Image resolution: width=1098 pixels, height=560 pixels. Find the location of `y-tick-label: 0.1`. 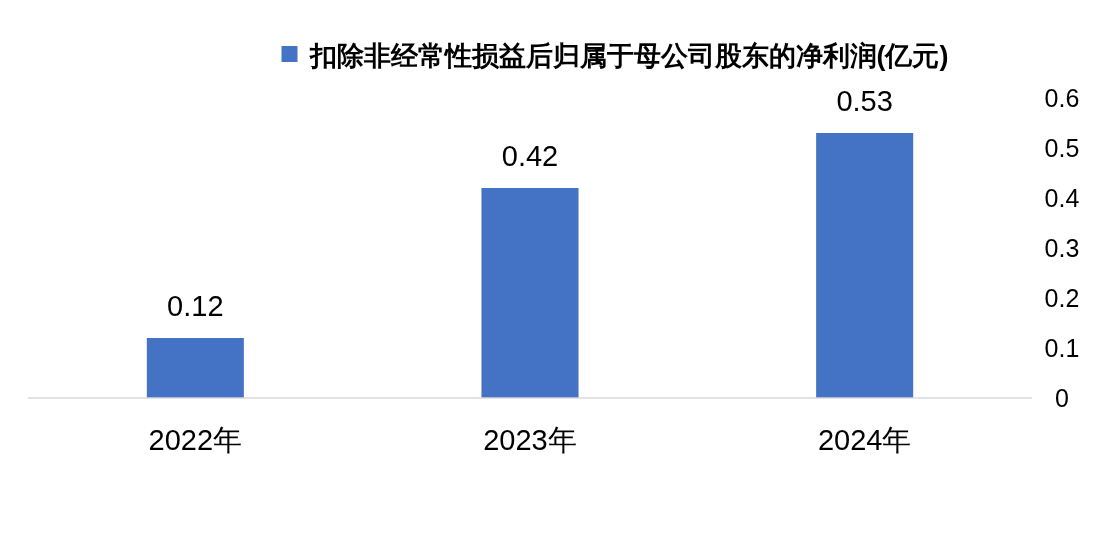

y-tick-label: 0.1 is located at coordinates (1062, 348).